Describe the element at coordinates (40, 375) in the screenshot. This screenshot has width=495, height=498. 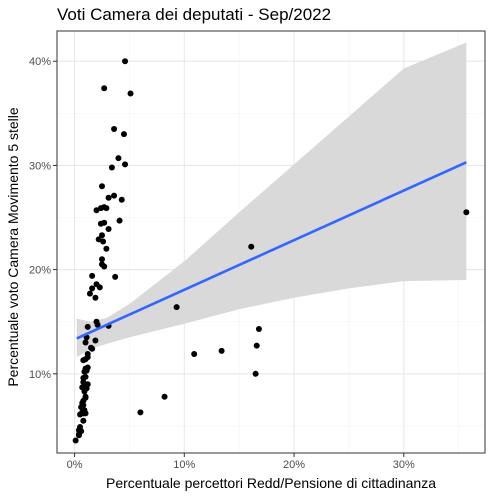
I see `y-tick-label: 10%` at that location.